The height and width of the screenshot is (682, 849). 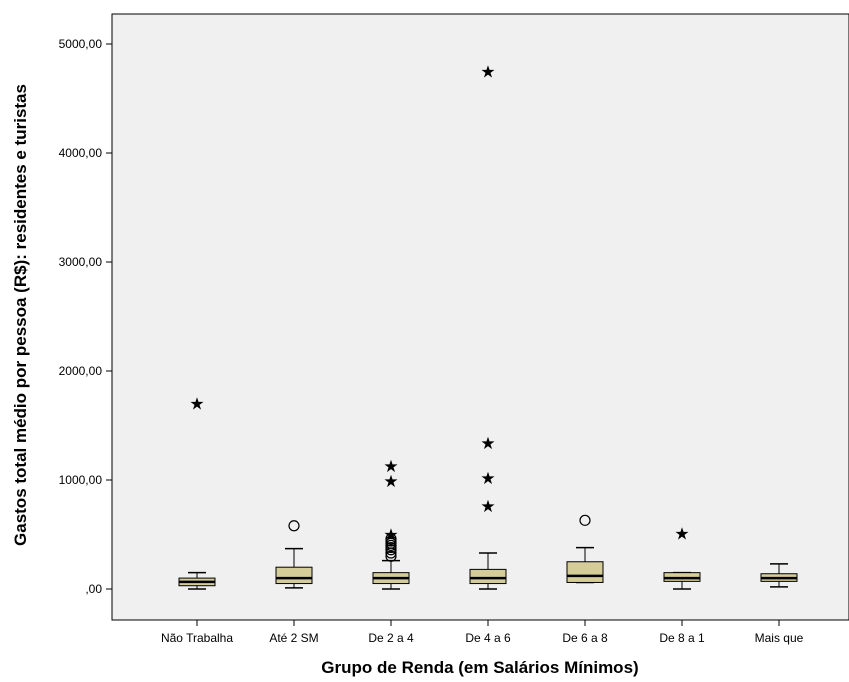 What do you see at coordinates (81, 480) in the screenshot?
I see `y-tick-label: 1000,00` at bounding box center [81, 480].